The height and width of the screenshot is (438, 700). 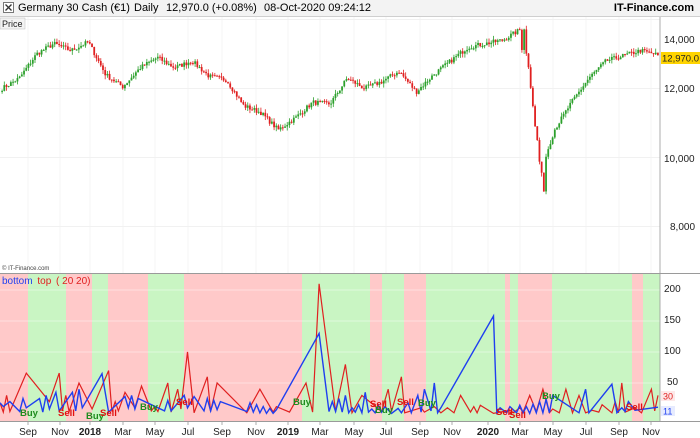 I want to click on price-label: Price, so click(x=12, y=24).